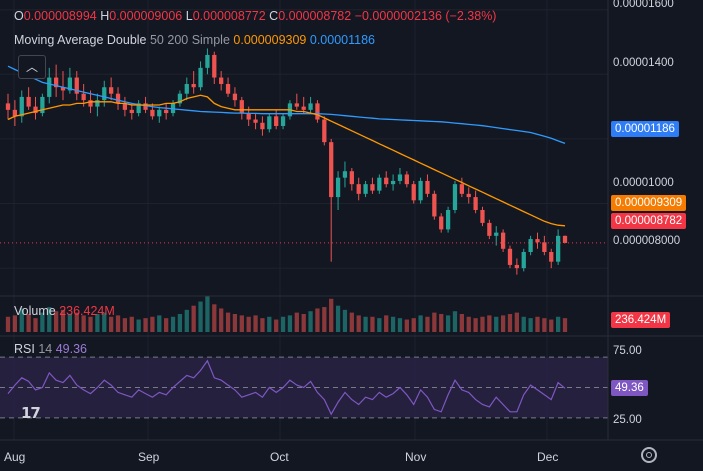 This screenshot has width=703, height=471. I want to click on volume-label: Volume, so click(35, 311).